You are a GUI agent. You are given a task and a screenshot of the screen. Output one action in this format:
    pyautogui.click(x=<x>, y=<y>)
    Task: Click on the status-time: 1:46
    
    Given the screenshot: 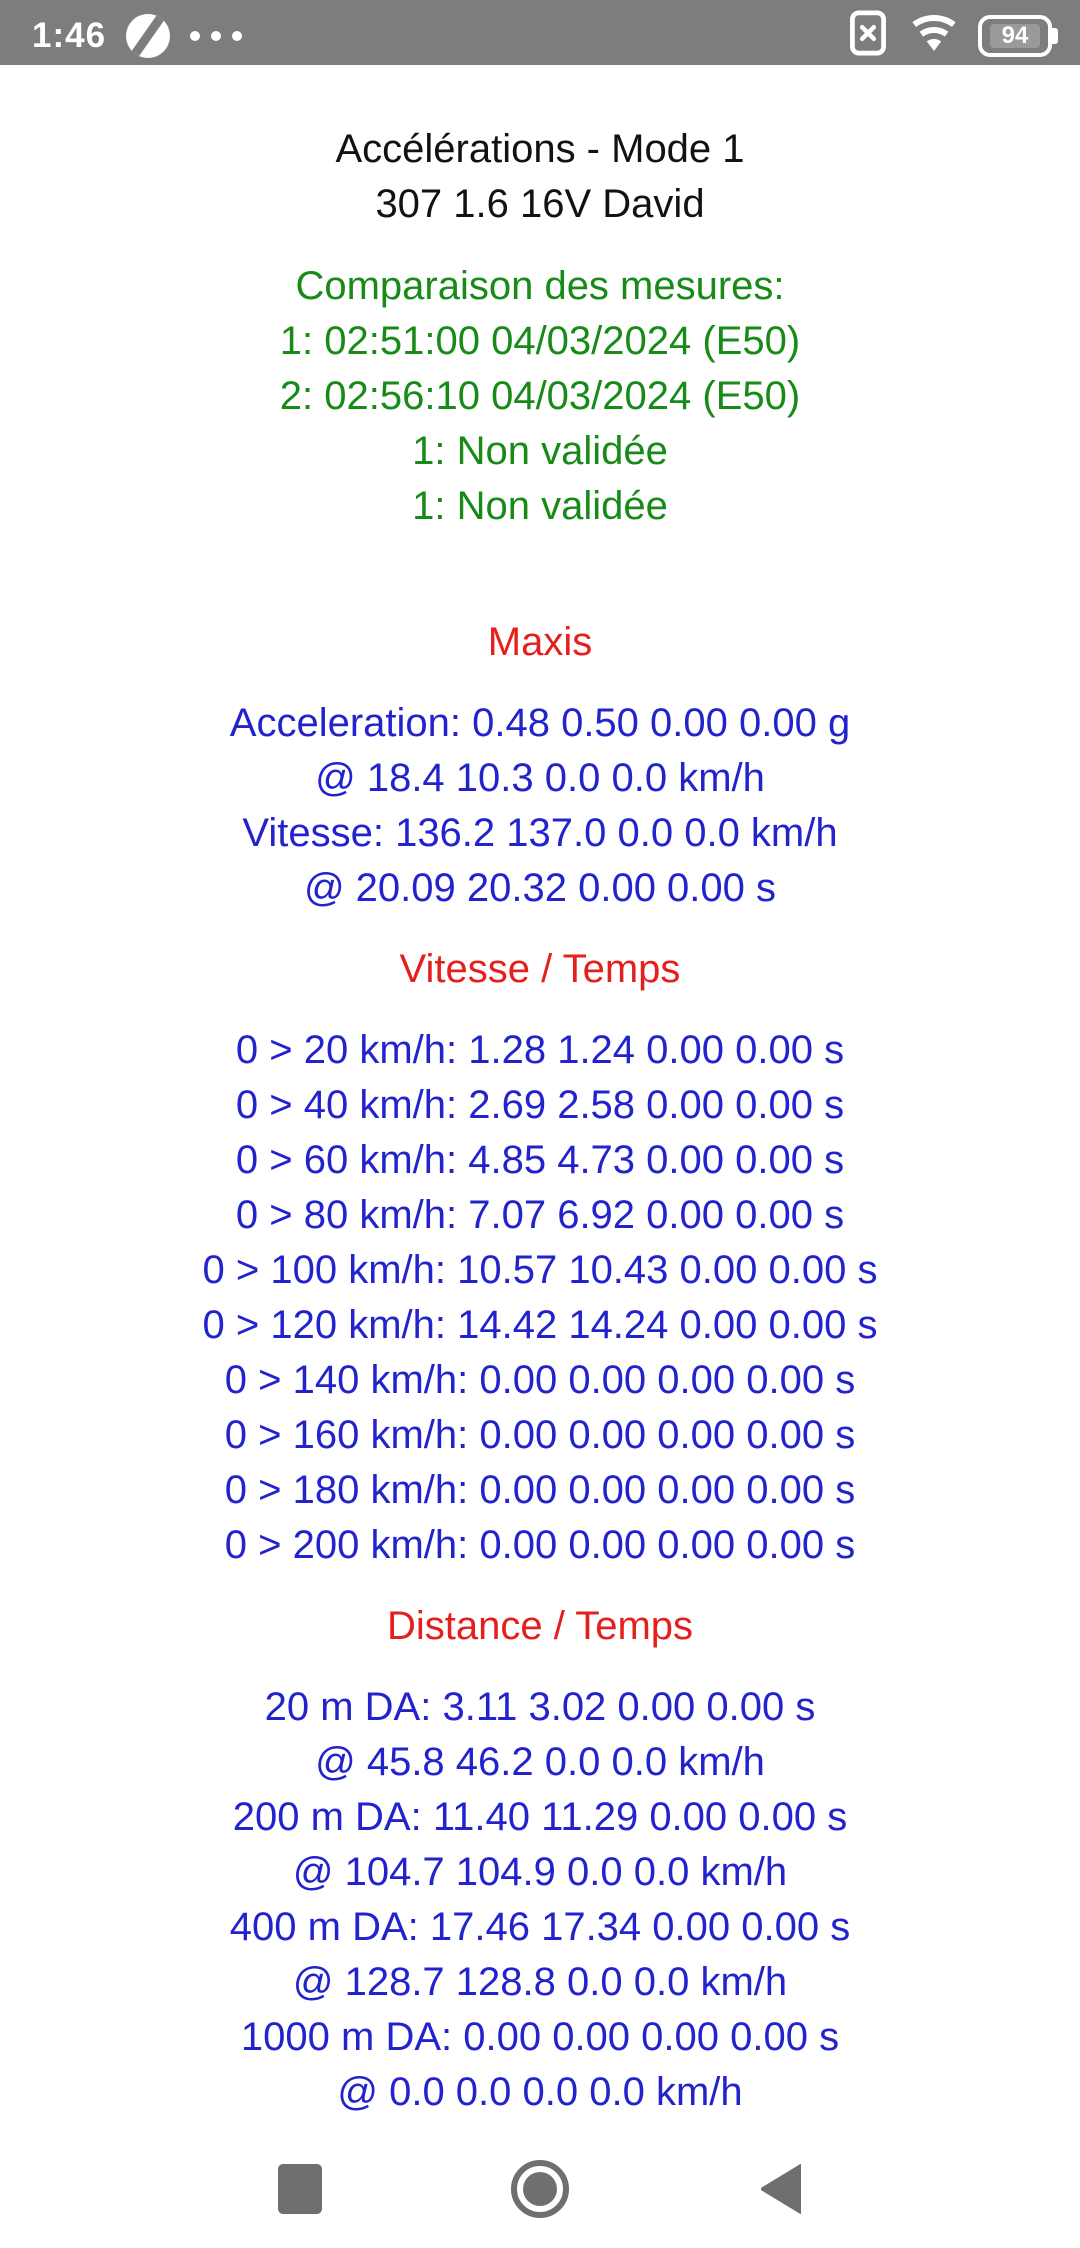 What is the action you would take?
    pyautogui.click(x=69, y=35)
    